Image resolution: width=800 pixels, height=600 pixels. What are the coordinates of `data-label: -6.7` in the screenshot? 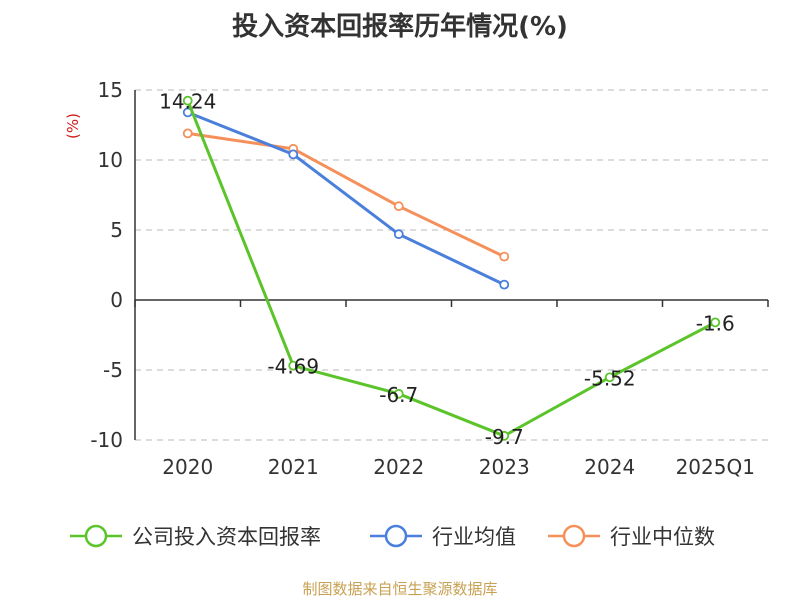 It's located at (398, 395).